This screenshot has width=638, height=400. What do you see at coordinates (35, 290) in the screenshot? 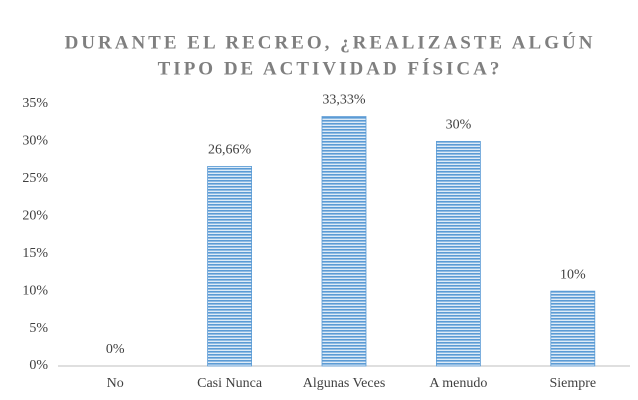
I see `y-tick-label: 10%` at bounding box center [35, 290].